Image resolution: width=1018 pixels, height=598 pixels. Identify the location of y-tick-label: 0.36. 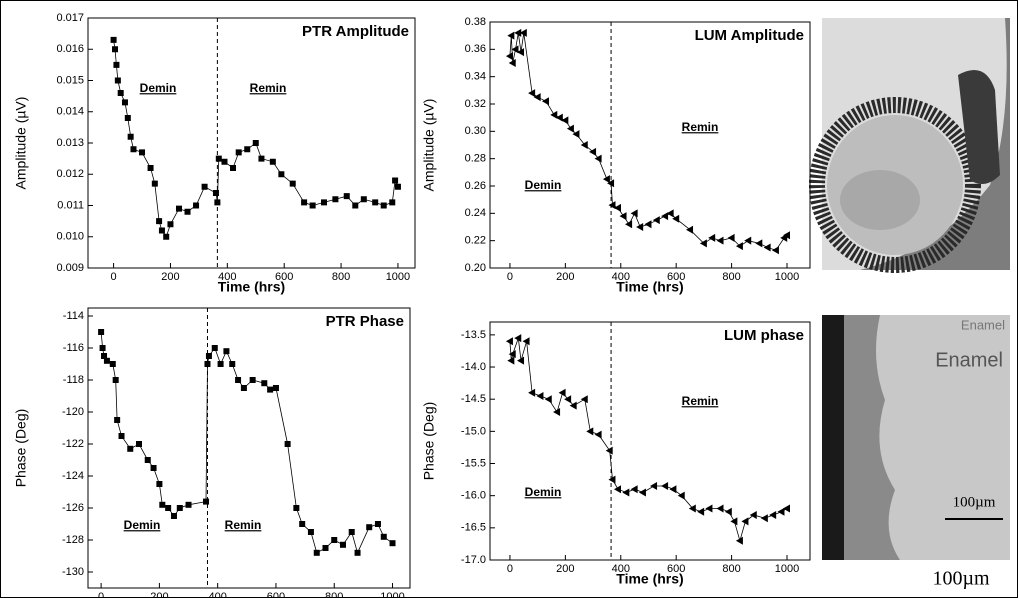
(475, 49).